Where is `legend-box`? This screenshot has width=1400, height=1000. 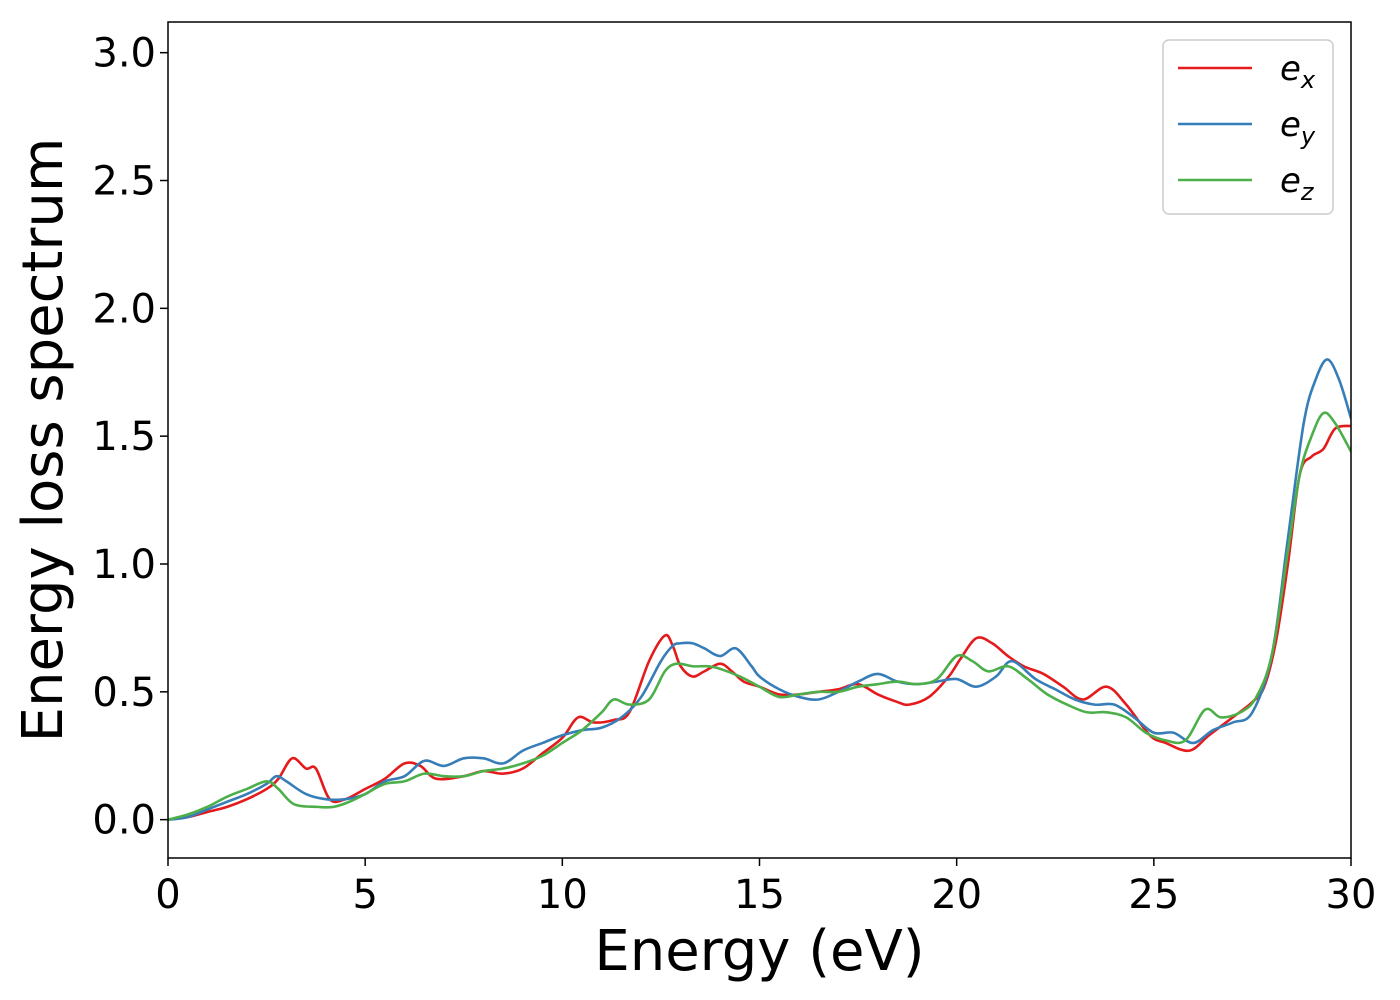 legend-box is located at coordinates (1248, 127).